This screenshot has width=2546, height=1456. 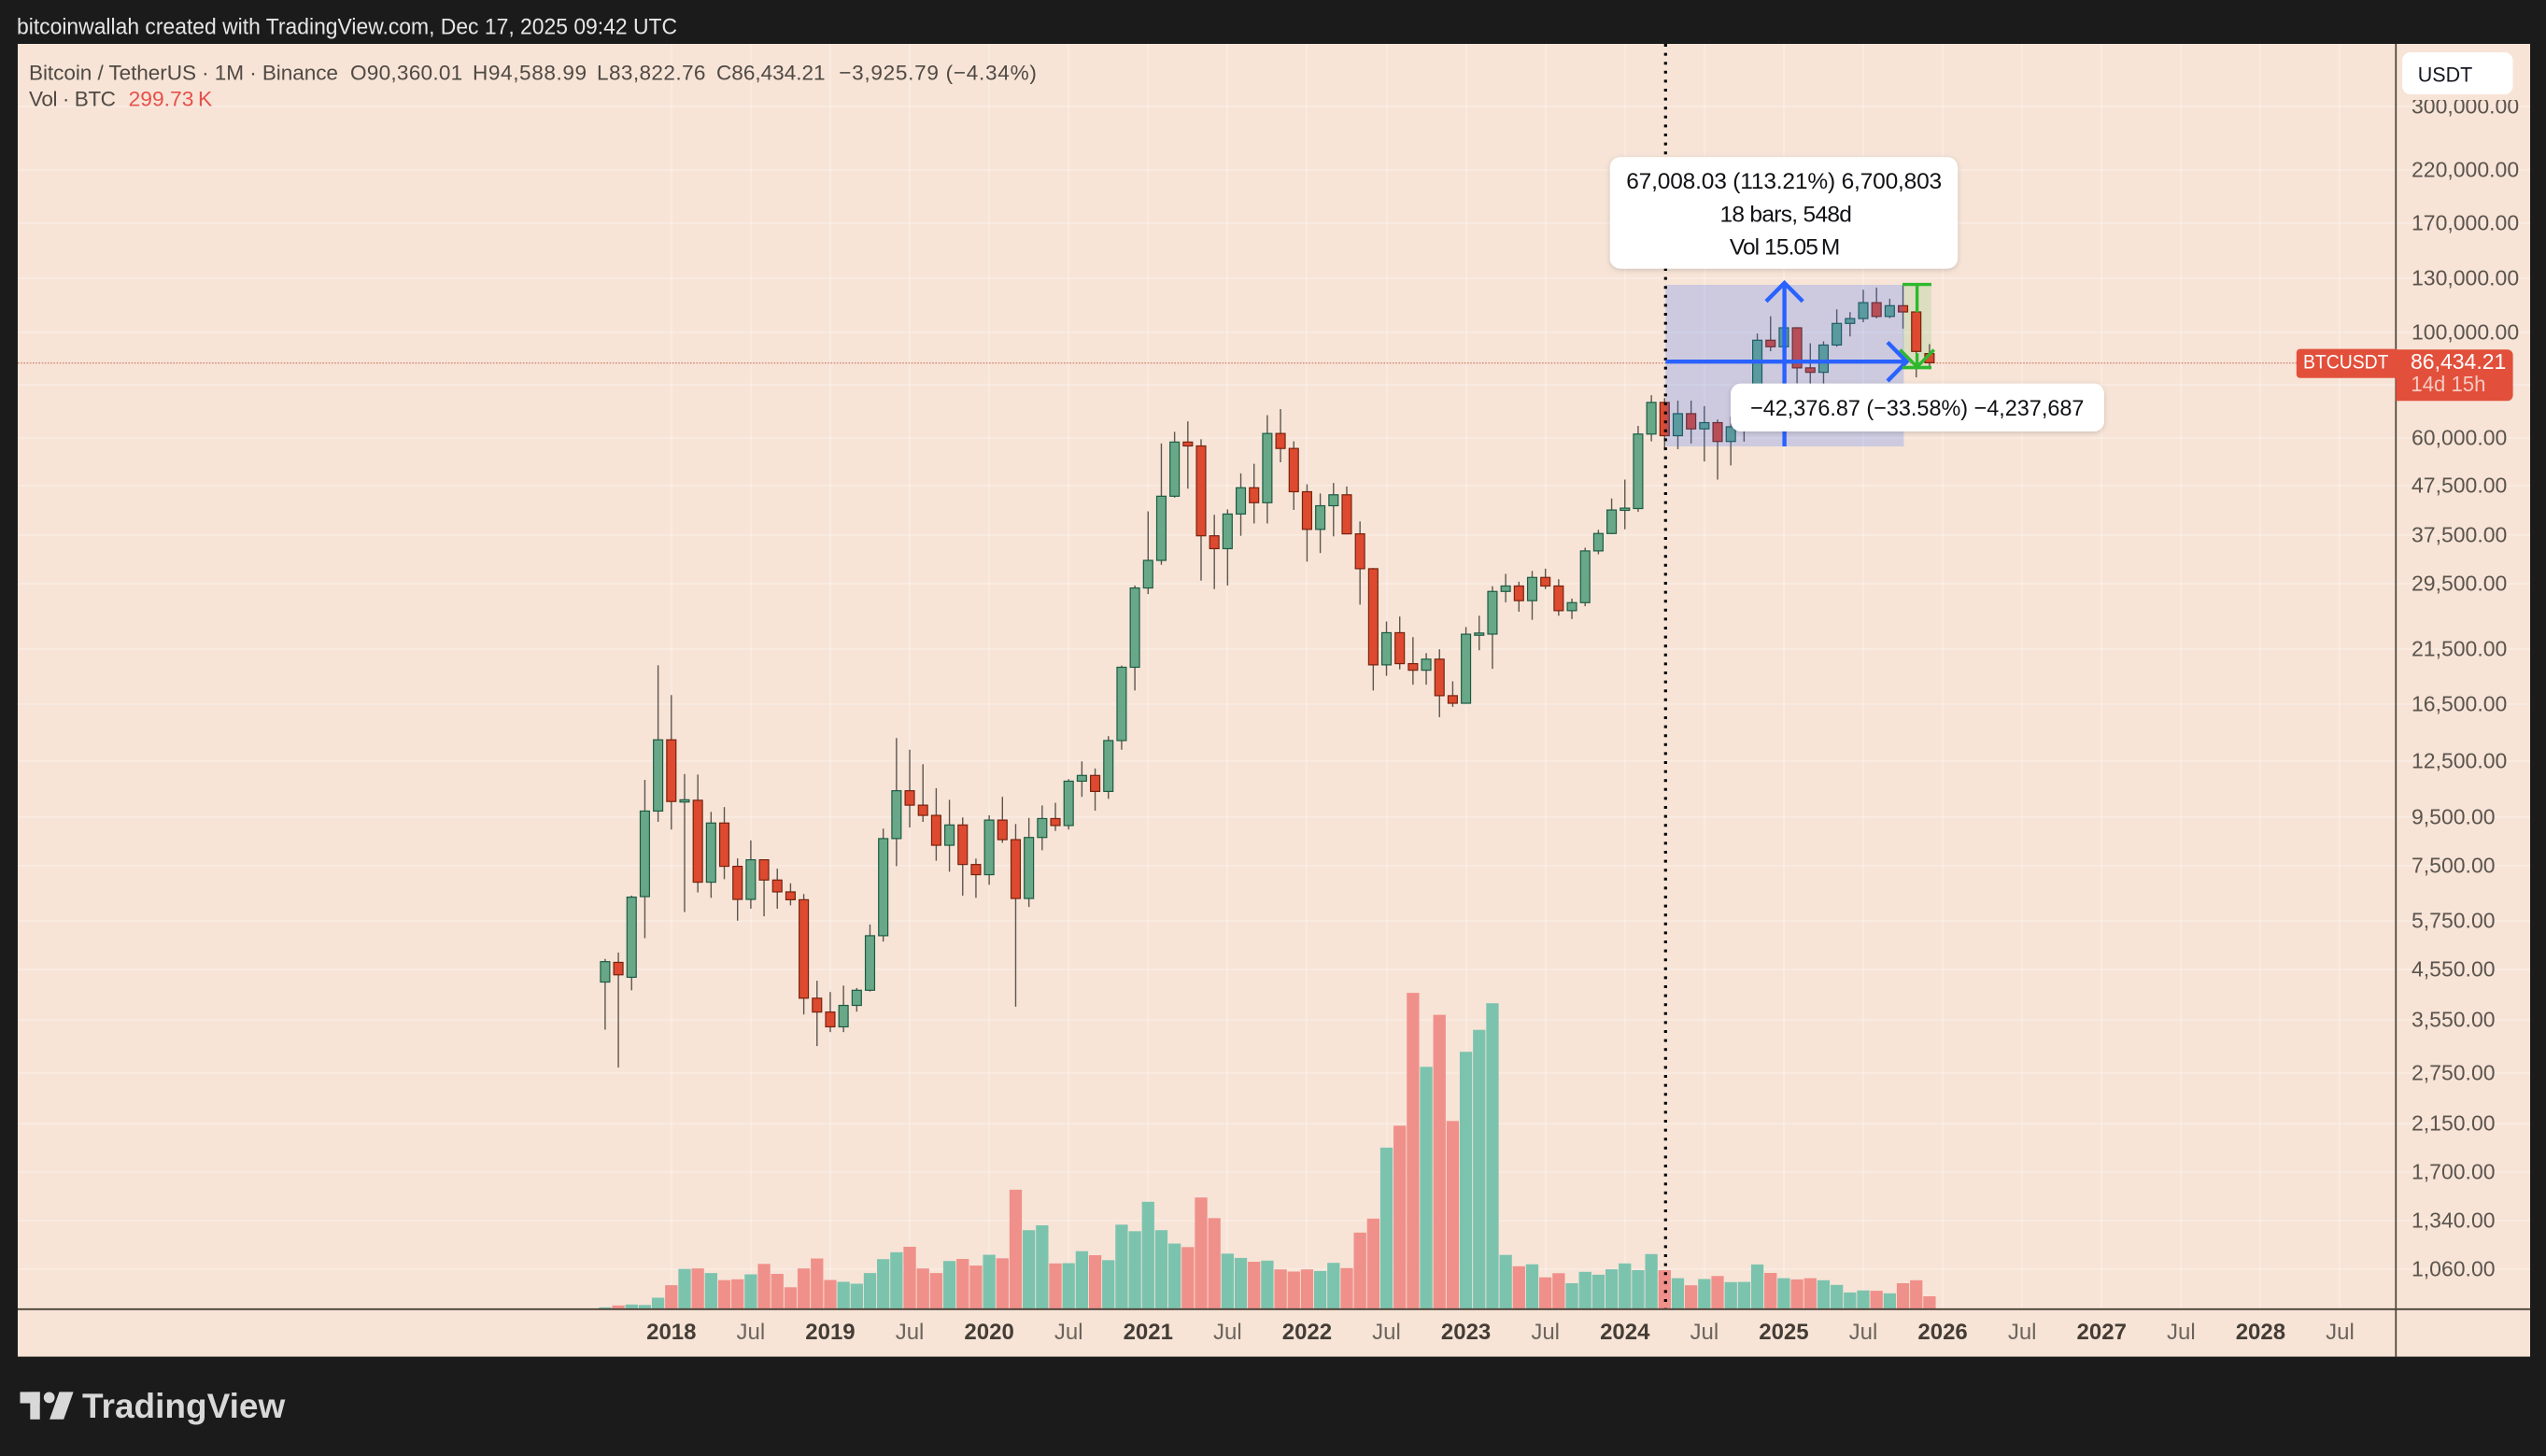 What do you see at coordinates (2460, 584) in the screenshot?
I see `svg-text: 29,500.00` at bounding box center [2460, 584].